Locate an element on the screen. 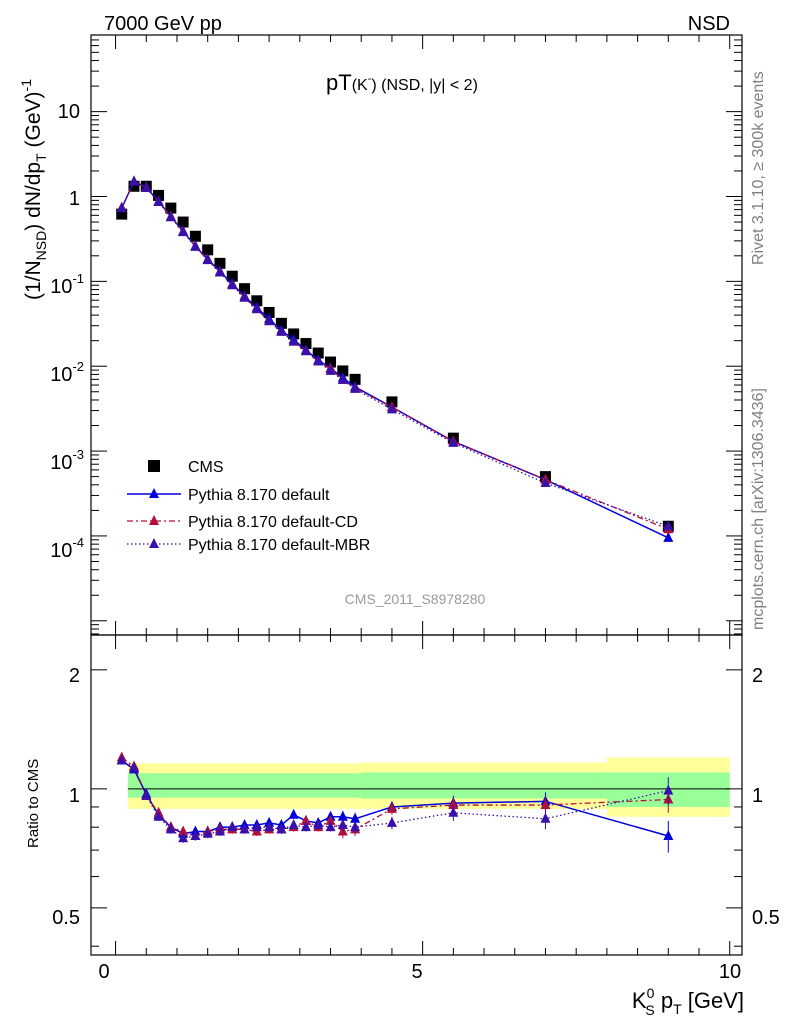 The height and width of the screenshot is (1024, 786). y-tick-label: 10 is located at coordinates (69, 112).